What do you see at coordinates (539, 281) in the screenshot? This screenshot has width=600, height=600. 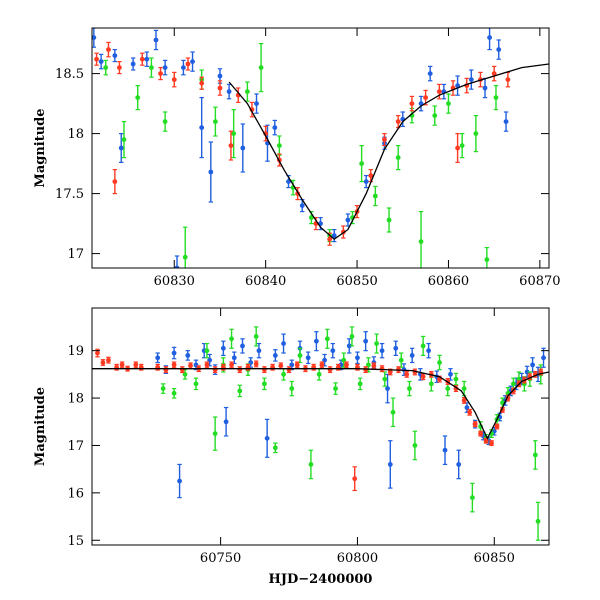 I see `top-x-tick-label: 60870` at bounding box center [539, 281].